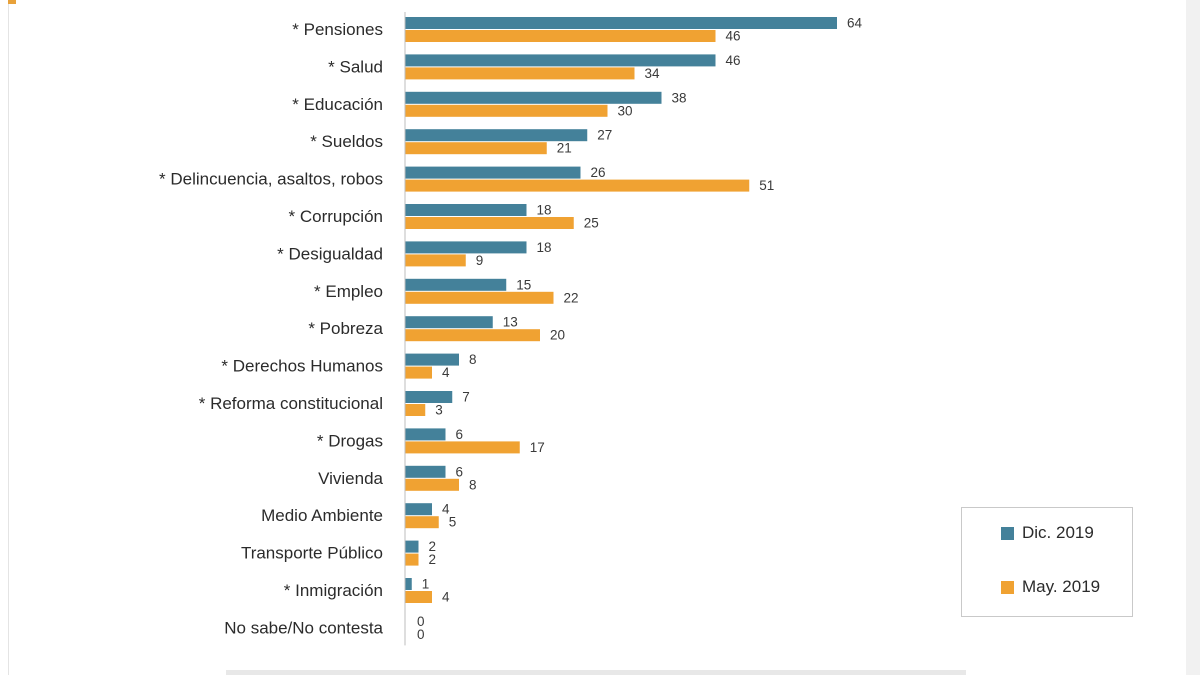  Describe the element at coordinates (333, 590) in the screenshot. I see `category-label: * Inmigración` at that location.